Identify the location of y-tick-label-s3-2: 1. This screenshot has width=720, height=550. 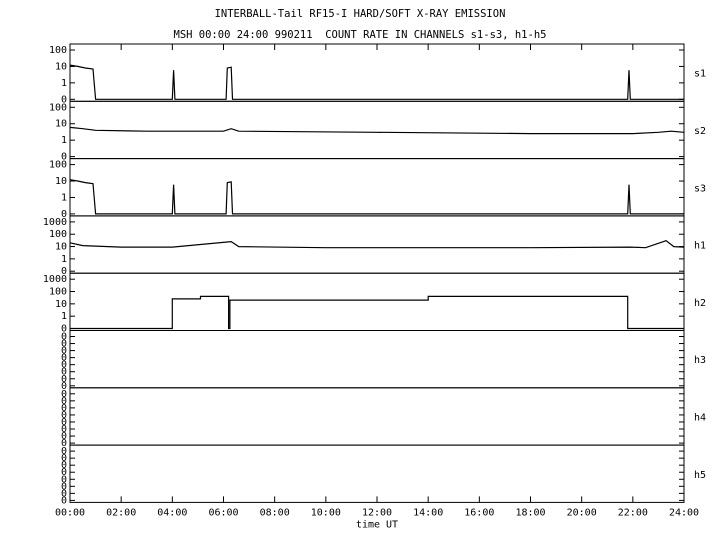
(64, 197).